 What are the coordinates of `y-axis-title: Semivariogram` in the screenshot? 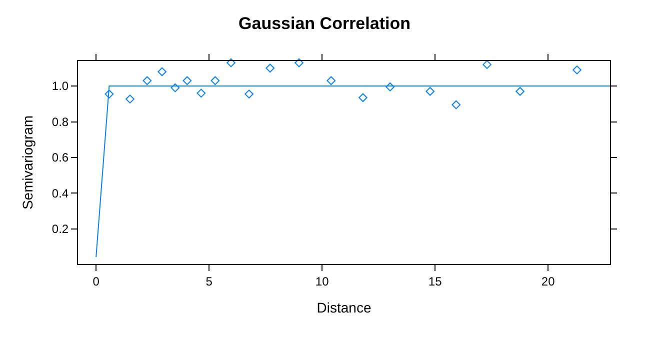 It's located at (28, 162).